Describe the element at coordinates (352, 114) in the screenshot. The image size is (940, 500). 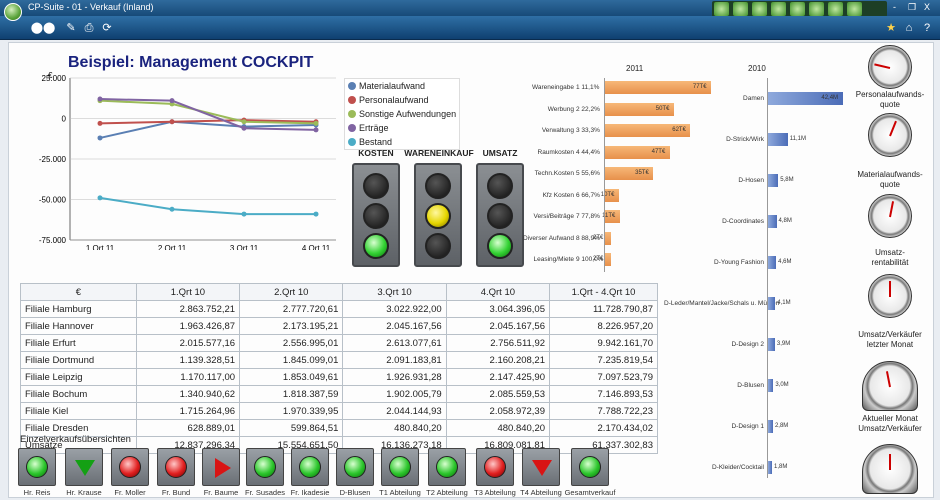
I see `legend-swatch` at that location.